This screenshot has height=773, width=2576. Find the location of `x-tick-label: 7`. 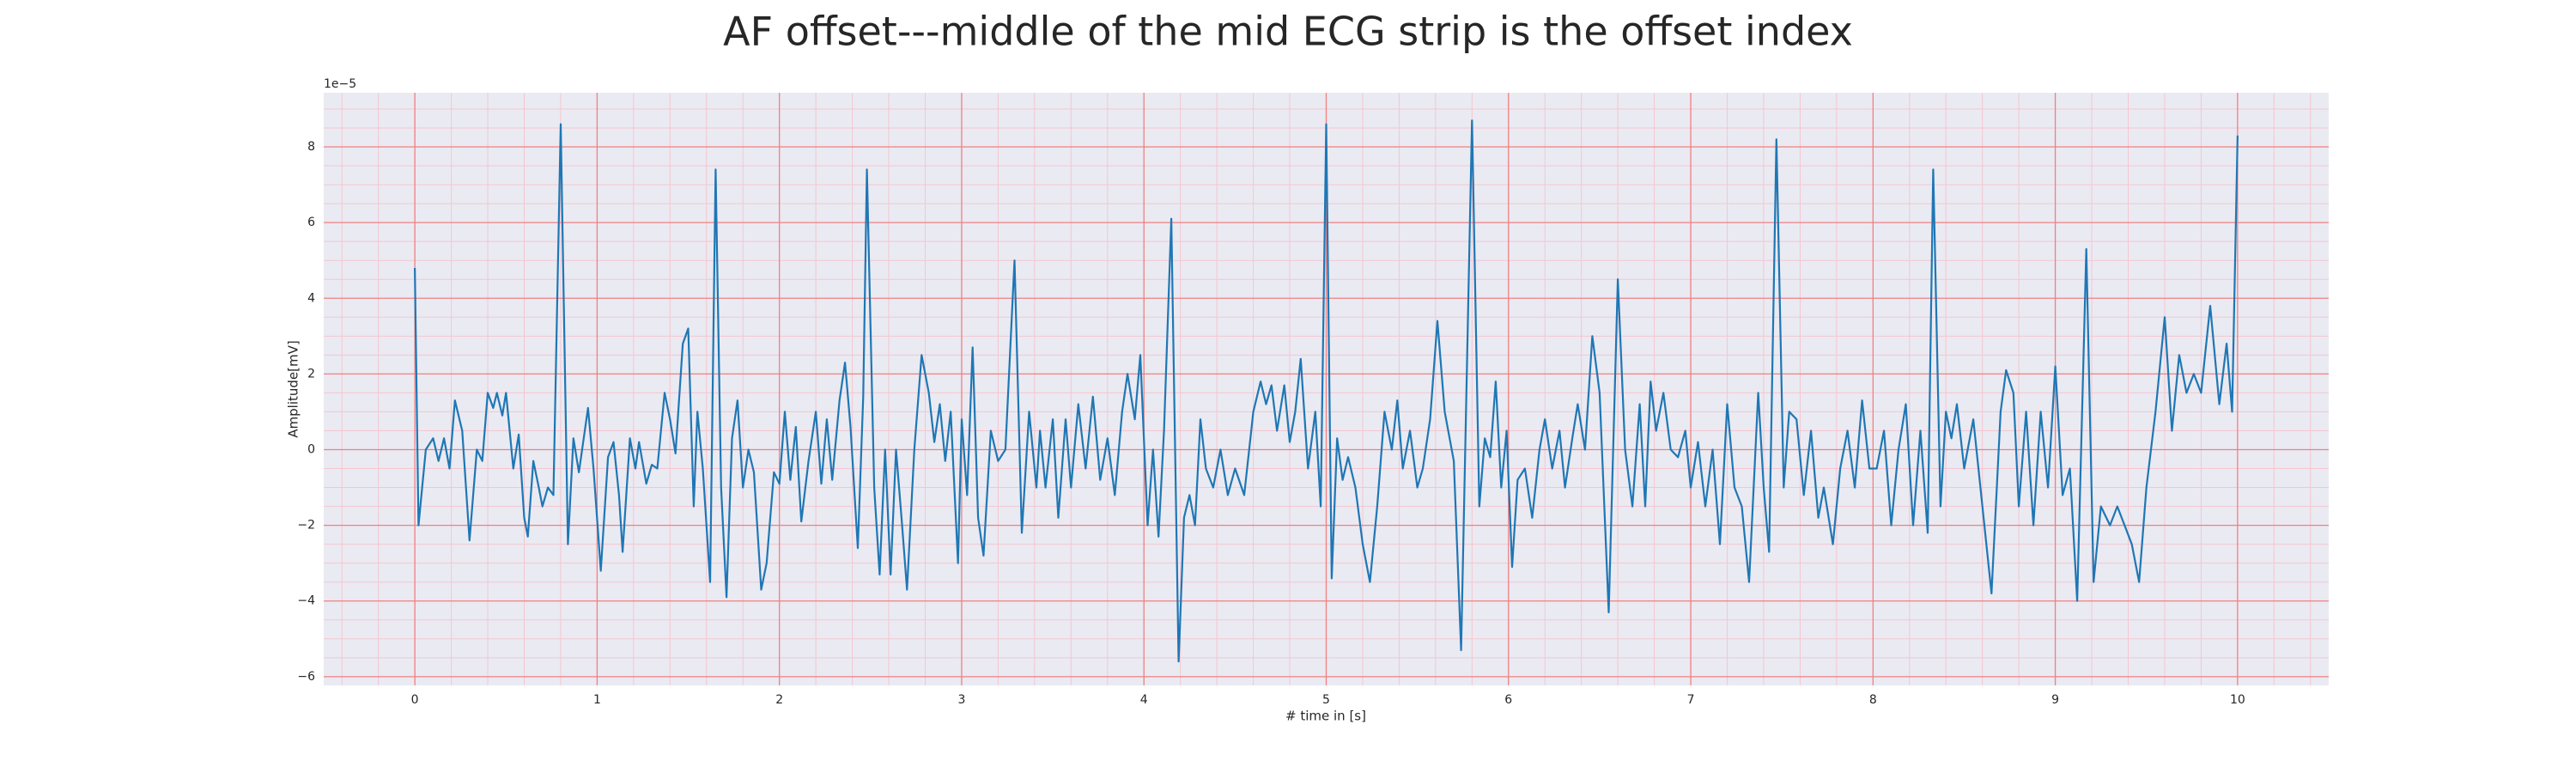

x-tick-label: 7 is located at coordinates (1691, 700).